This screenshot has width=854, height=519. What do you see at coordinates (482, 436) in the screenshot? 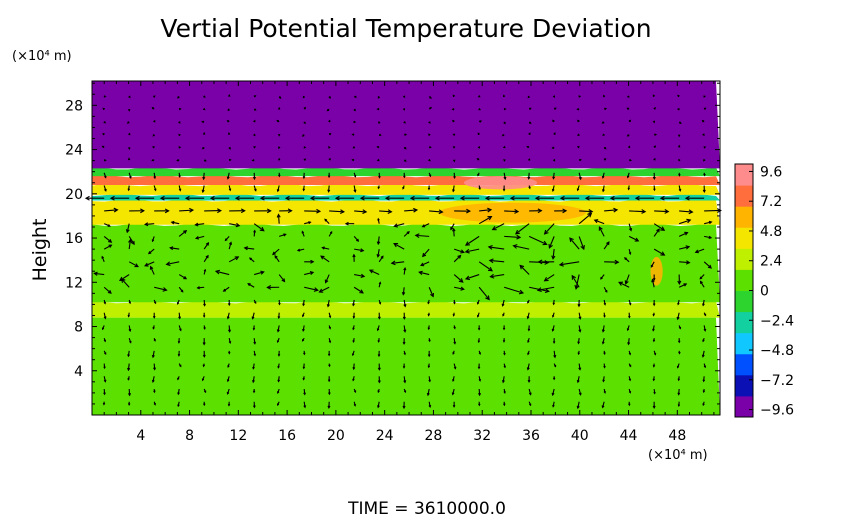
I see `x-tick-label: 32` at bounding box center [482, 436].